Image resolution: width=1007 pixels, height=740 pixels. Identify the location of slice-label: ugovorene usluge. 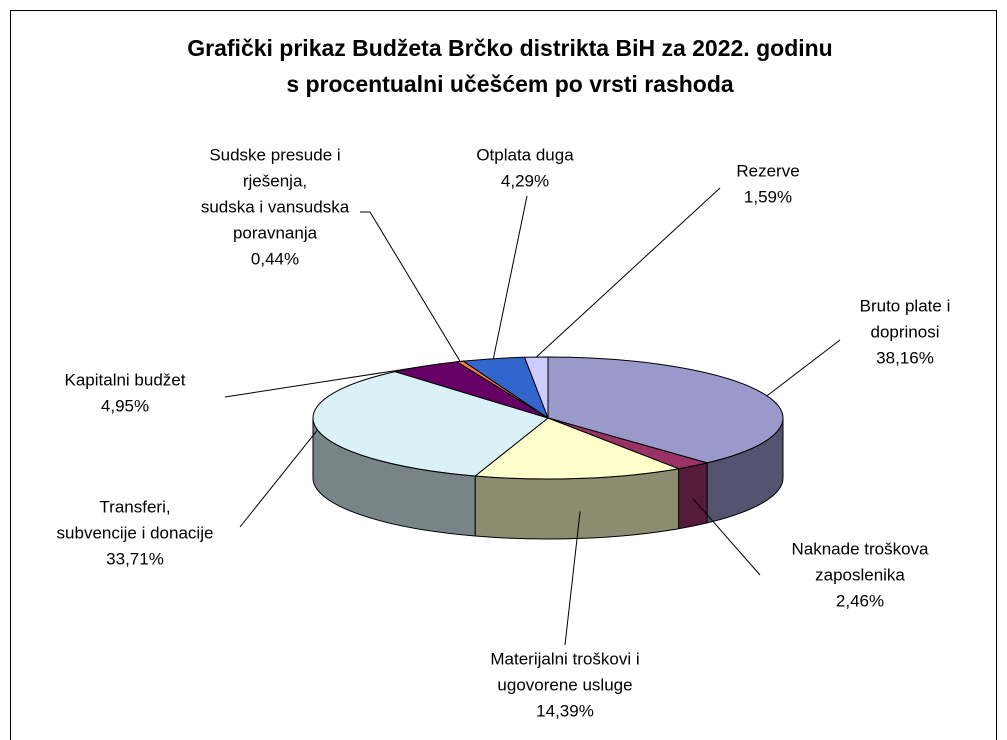
(564, 684).